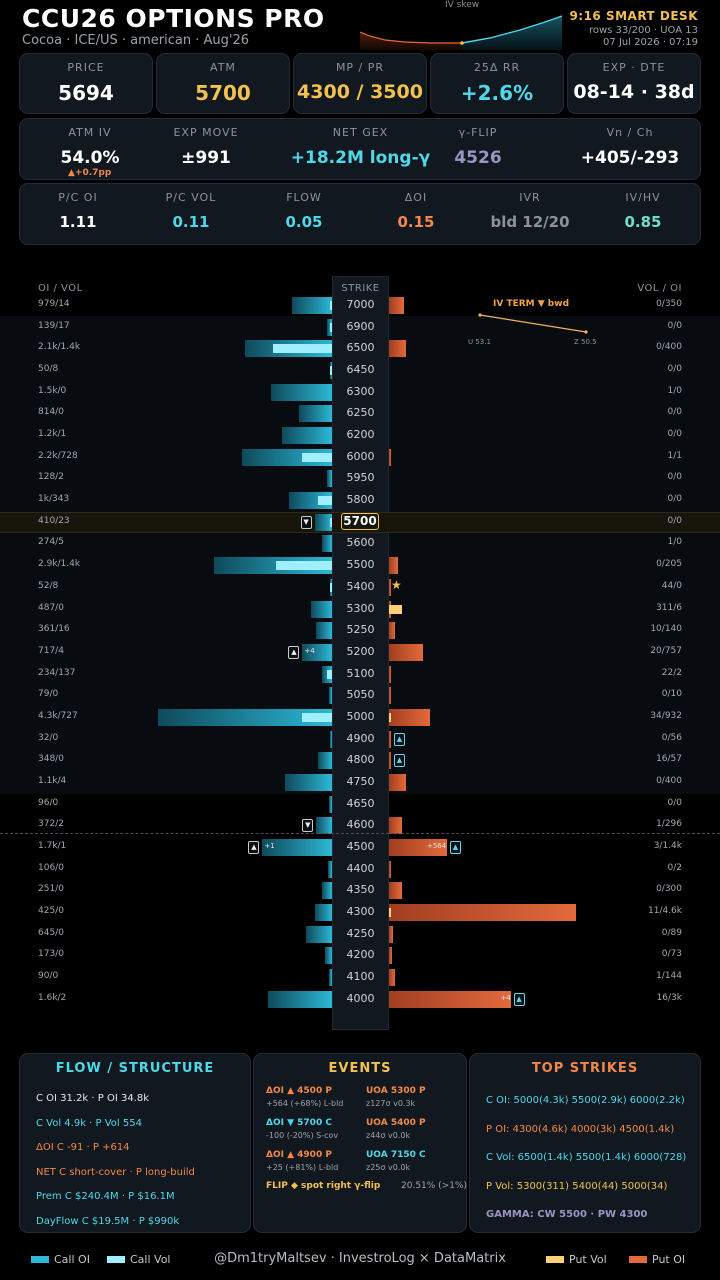 This screenshot has width=720, height=1280. Describe the element at coordinates (360, 391) in the screenshot. I see `strike-price: 6300` at that location.